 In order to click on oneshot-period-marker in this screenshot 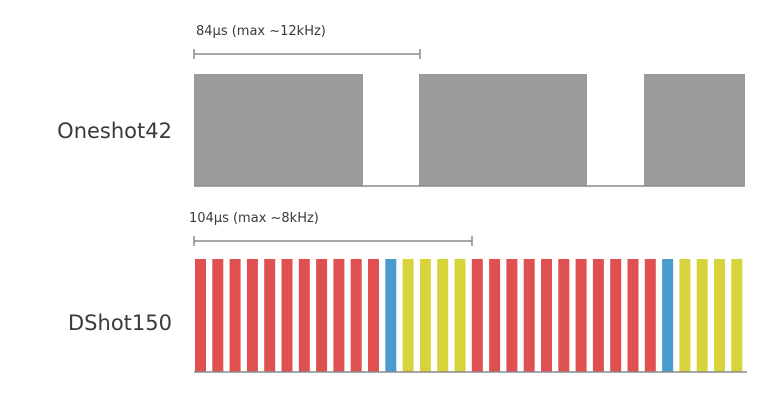, I will do `click(307, 54)`.